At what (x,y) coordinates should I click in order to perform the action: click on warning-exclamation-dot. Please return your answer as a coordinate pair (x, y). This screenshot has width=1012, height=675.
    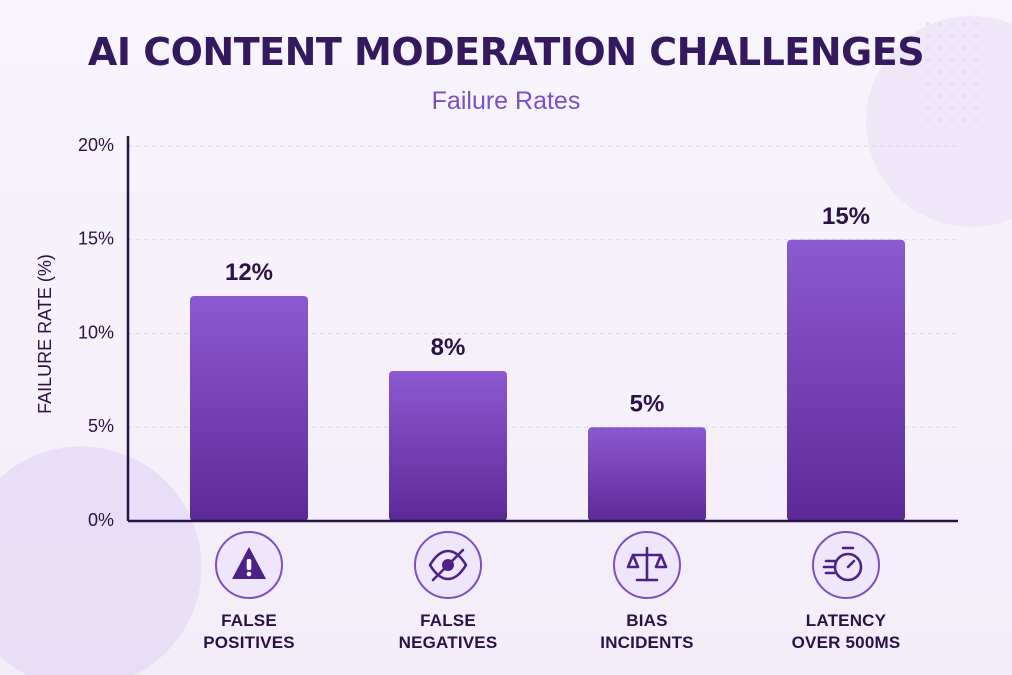
    Looking at the image, I should click on (249, 574).